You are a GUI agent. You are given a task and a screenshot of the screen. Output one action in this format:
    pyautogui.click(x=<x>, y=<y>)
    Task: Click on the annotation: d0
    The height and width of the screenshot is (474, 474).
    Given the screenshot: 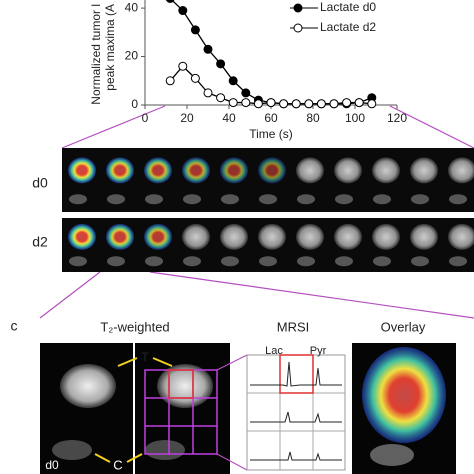 What is the action you would take?
    pyautogui.click(x=52, y=465)
    